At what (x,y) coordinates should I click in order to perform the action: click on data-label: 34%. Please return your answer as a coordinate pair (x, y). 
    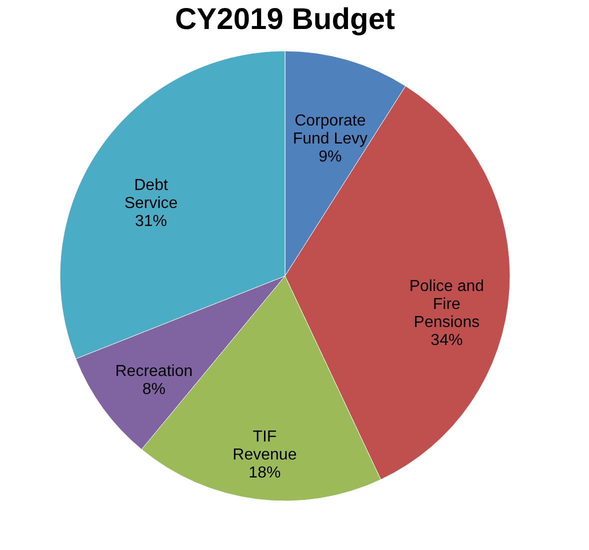
    Looking at the image, I should click on (446, 341).